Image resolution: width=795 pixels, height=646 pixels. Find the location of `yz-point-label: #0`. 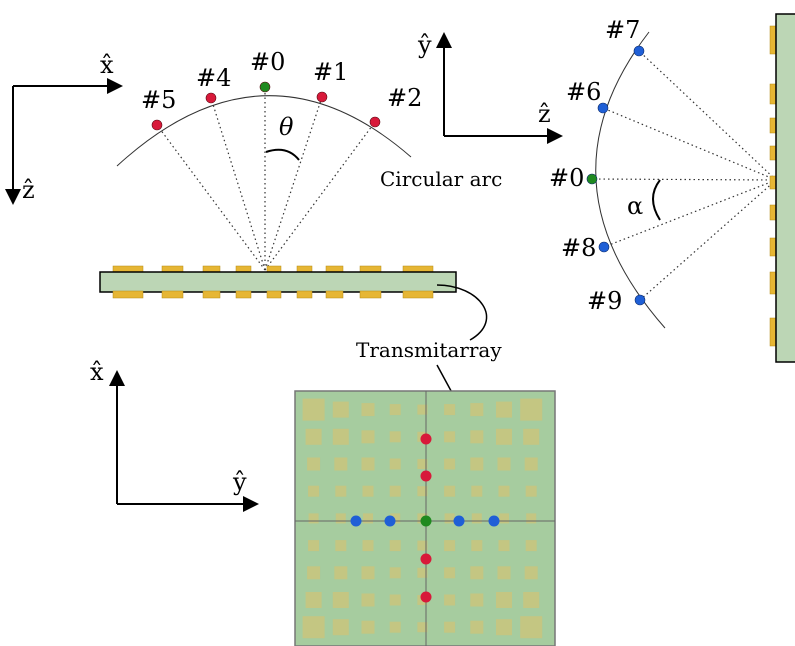

yz-point-label: #0 is located at coordinates (566, 178).